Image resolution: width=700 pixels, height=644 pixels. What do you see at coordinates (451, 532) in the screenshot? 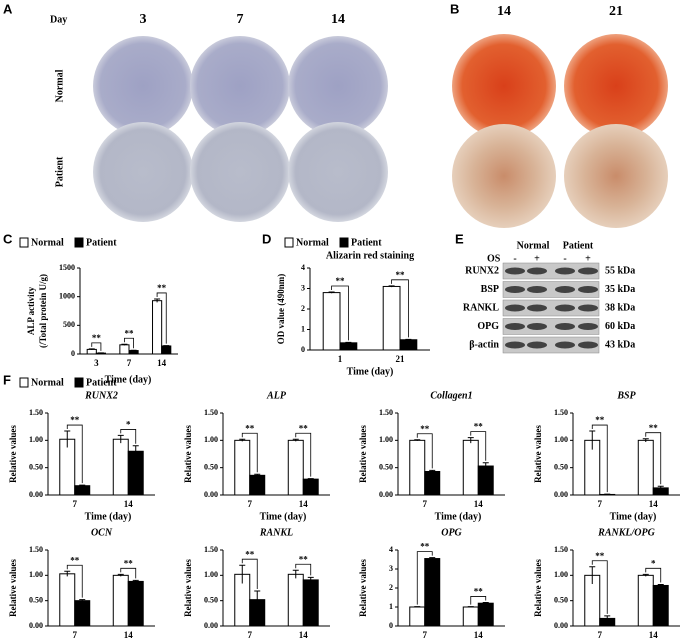
I see `chart-title: OPG` at bounding box center [451, 532].